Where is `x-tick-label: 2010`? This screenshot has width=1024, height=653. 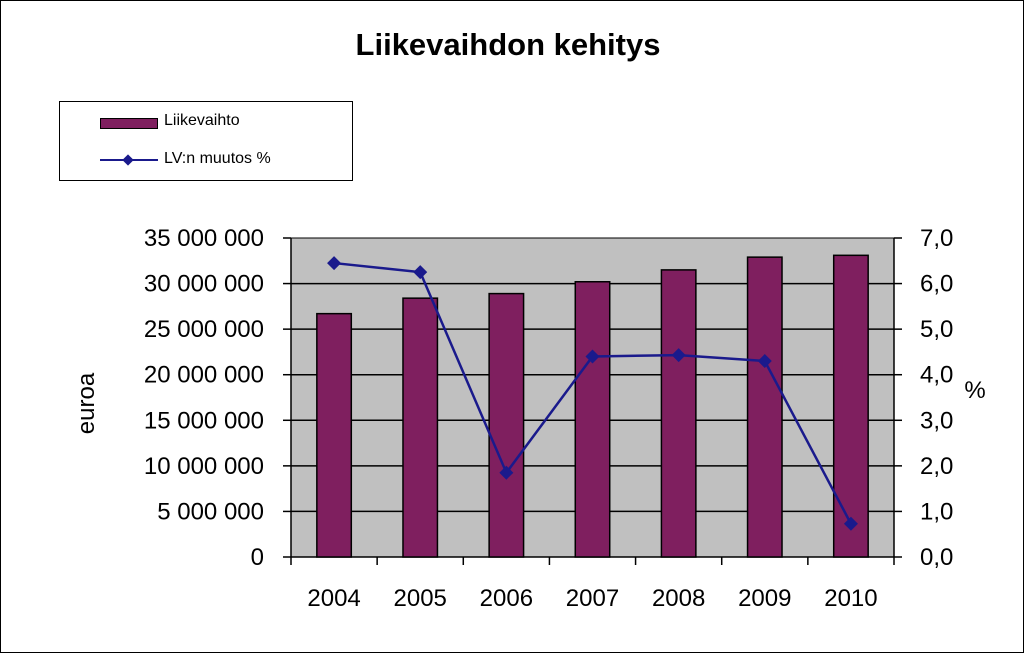 x-tick-label: 2010 is located at coordinates (850, 598).